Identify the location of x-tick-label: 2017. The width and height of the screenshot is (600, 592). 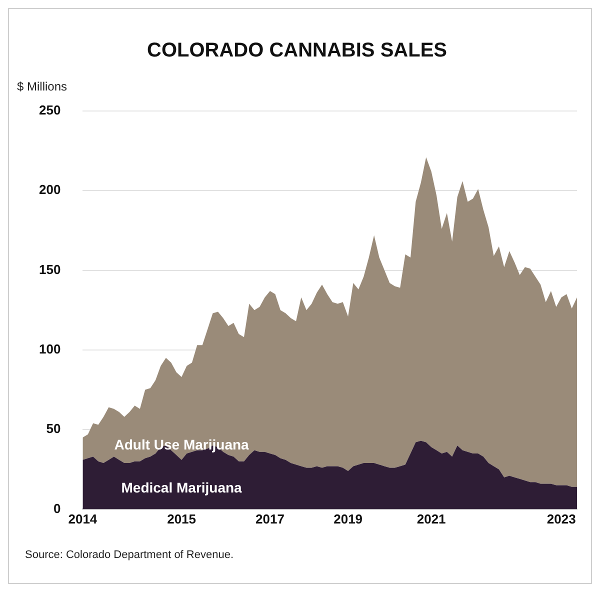
(270, 519).